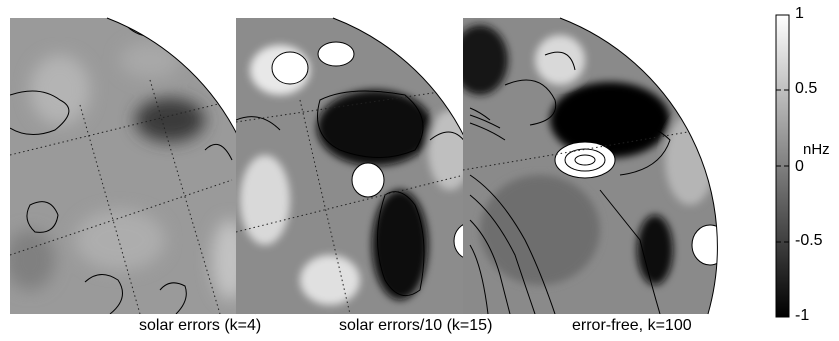 The width and height of the screenshot is (839, 341). Describe the element at coordinates (799, 166) in the screenshot. I see `colorbar-tick-label: 0` at that location.